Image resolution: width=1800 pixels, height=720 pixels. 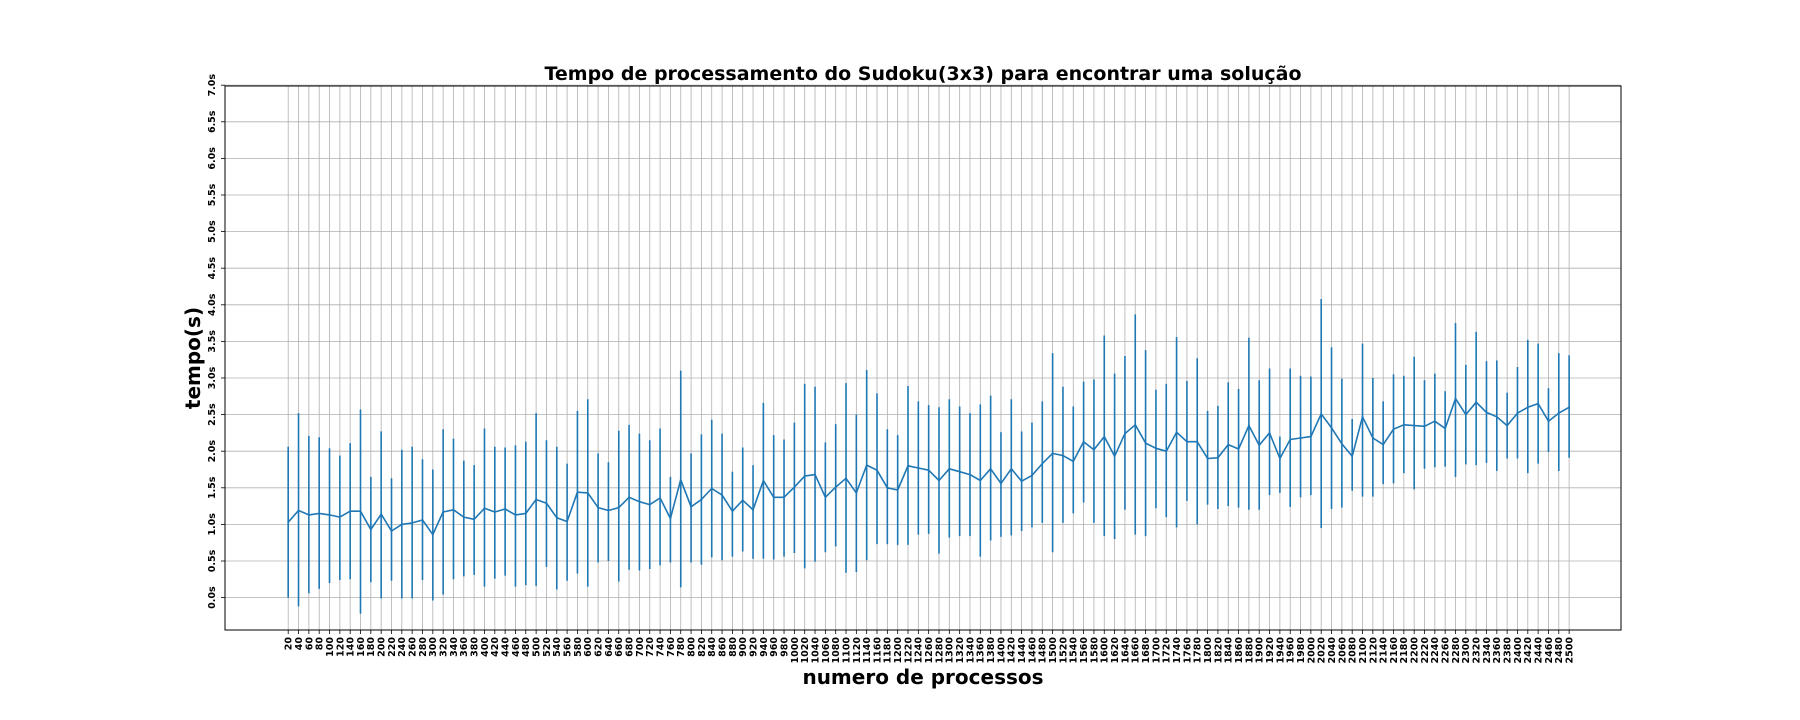 I want to click on x-tick-label: 1480, so click(x=1043, y=650).